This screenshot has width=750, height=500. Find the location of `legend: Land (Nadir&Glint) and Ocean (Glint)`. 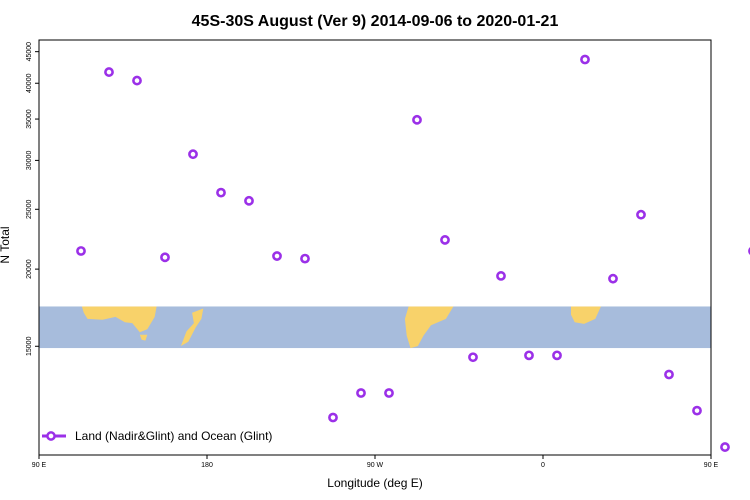

legend: Land (Nadir&Glint) and Ocean (Glint) is located at coordinates (157, 436).